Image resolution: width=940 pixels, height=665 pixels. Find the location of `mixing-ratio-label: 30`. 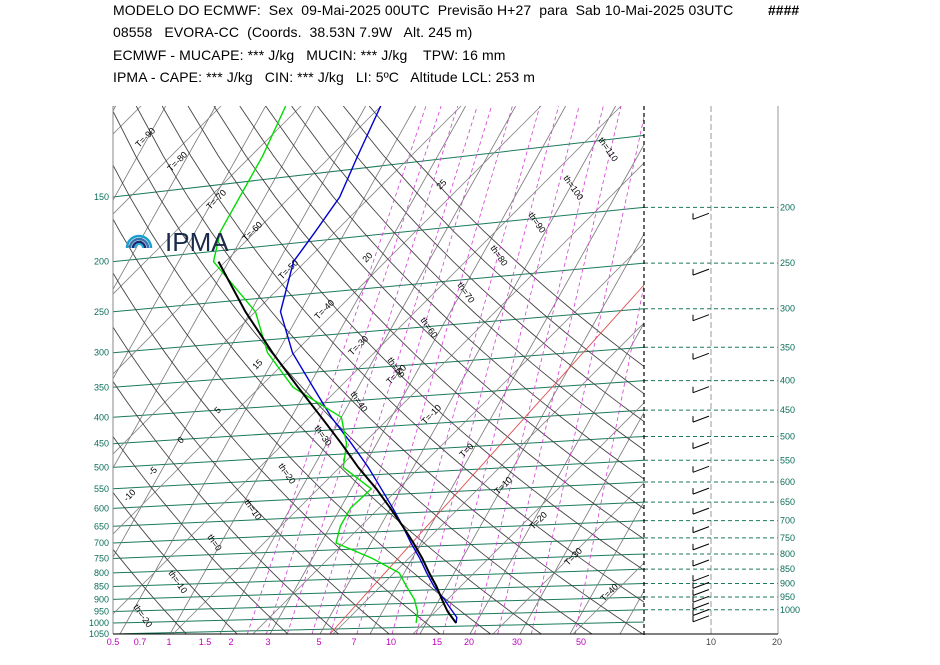

mixing-ratio-label: 30 is located at coordinates (517, 642).